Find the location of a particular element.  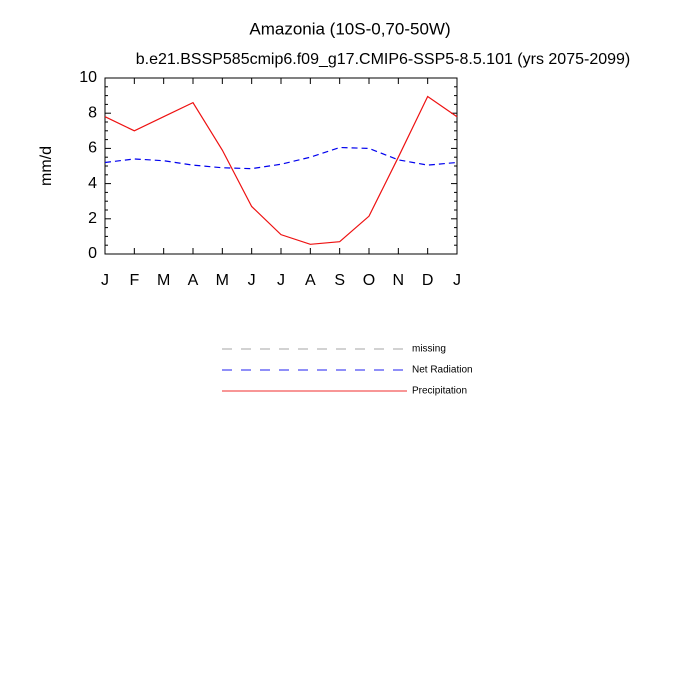

y-axis-label: mm/d is located at coordinates (46, 166).